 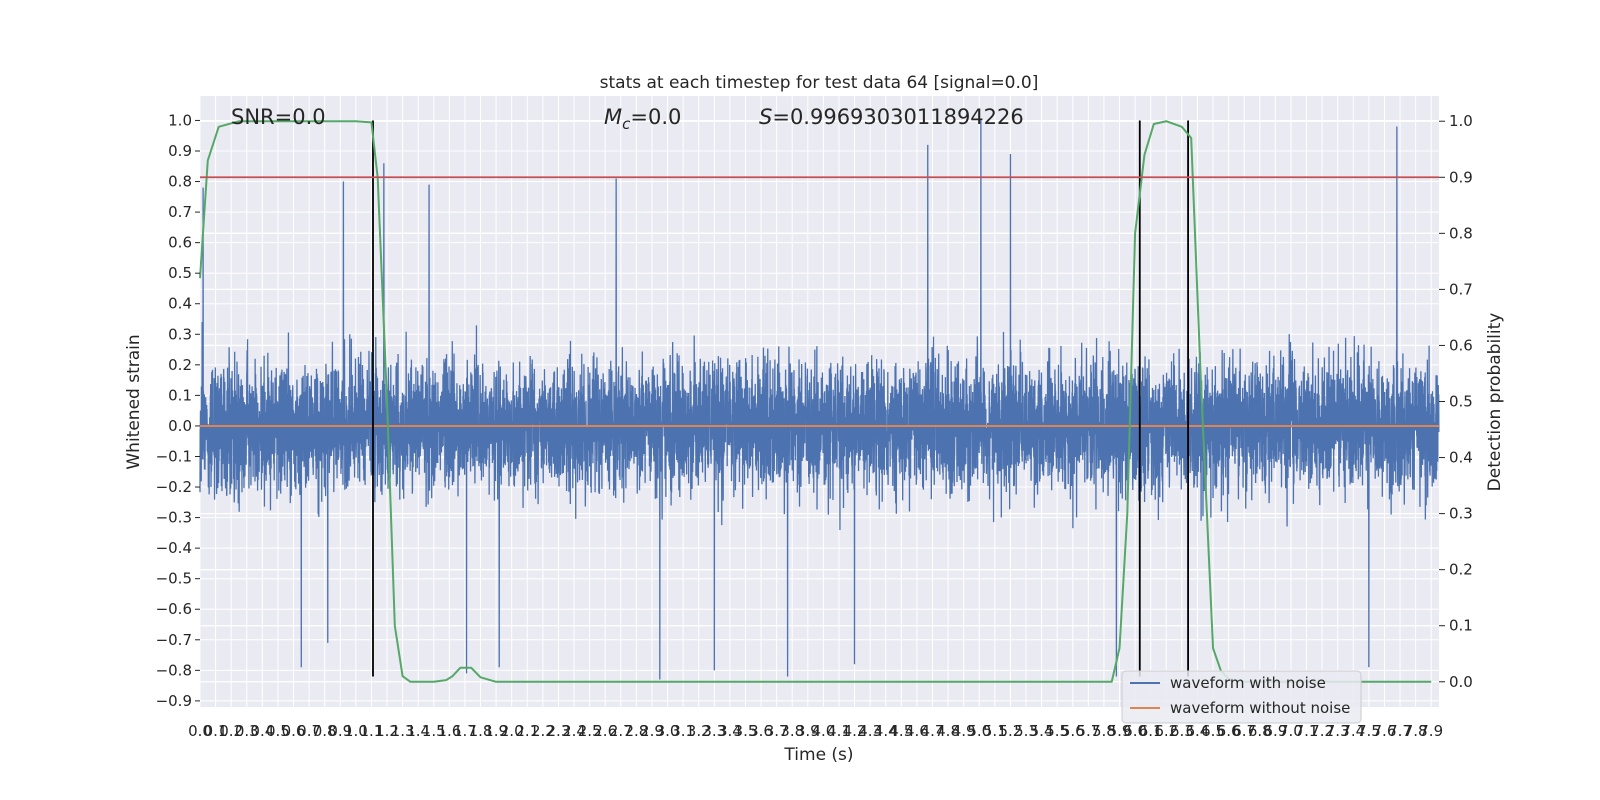 I want to click on x-tick-label: 6.9, so click(x=1275, y=731).